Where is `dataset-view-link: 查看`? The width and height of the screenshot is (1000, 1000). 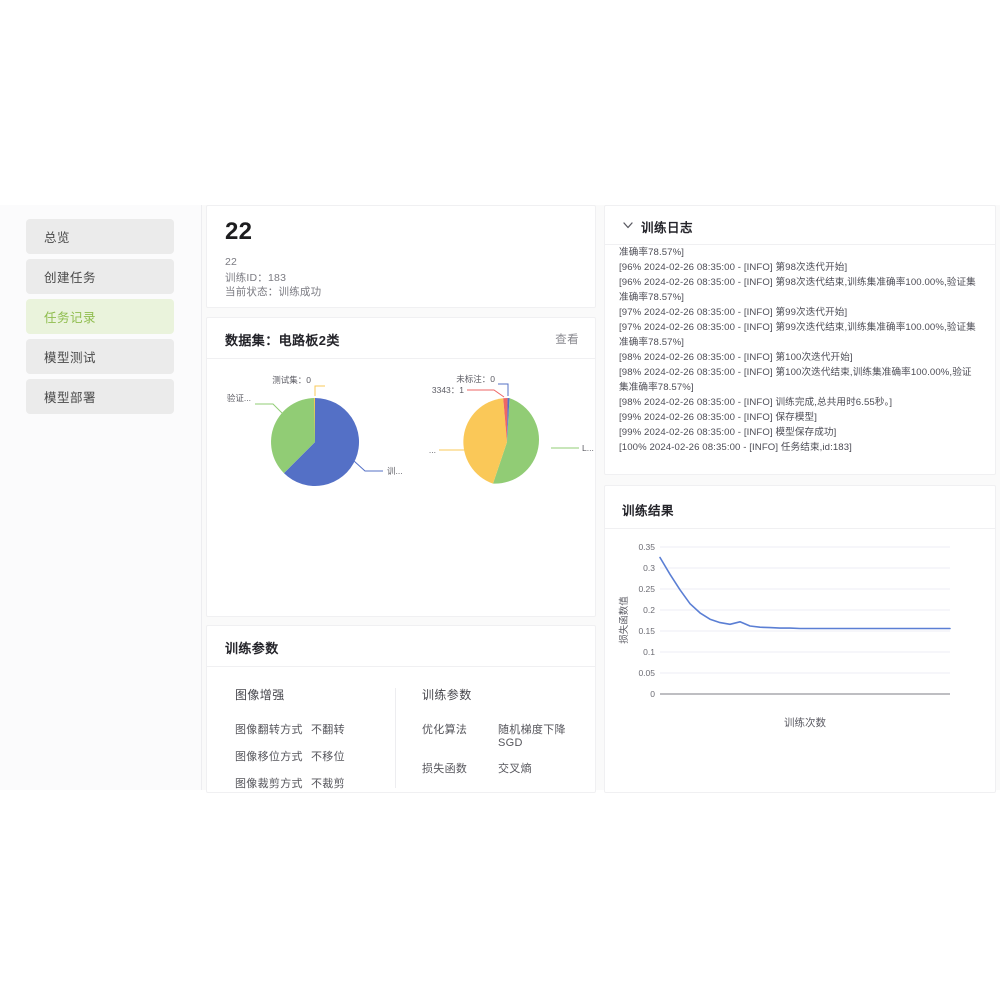 dataset-view-link: 查看 is located at coordinates (567, 340).